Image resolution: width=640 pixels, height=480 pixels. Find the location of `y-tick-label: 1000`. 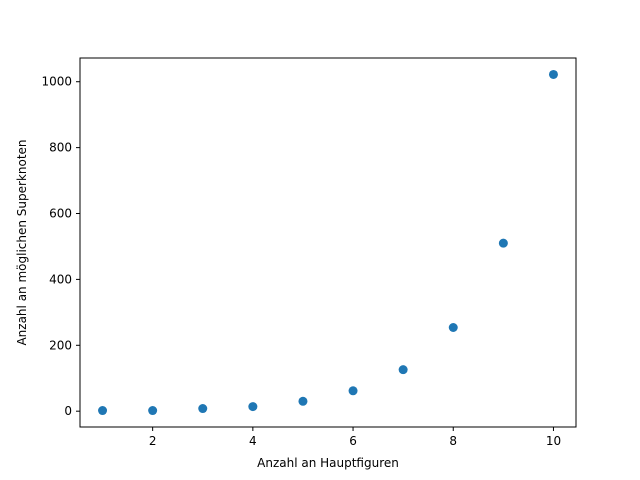

y-tick-label: 1000 is located at coordinates (56, 82).